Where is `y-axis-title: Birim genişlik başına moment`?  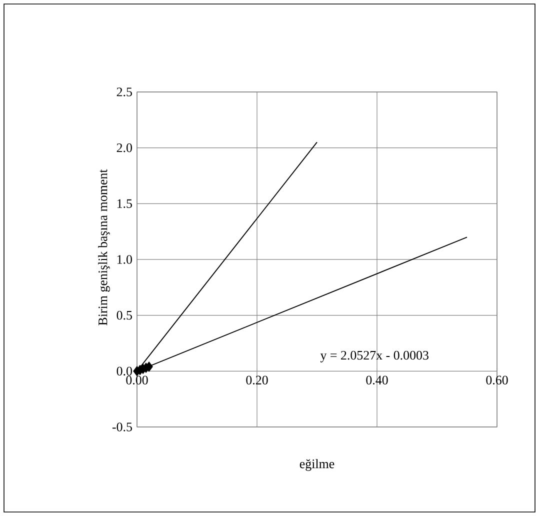
y-axis-title: Birim genişlik başına moment is located at coordinates (104, 247).